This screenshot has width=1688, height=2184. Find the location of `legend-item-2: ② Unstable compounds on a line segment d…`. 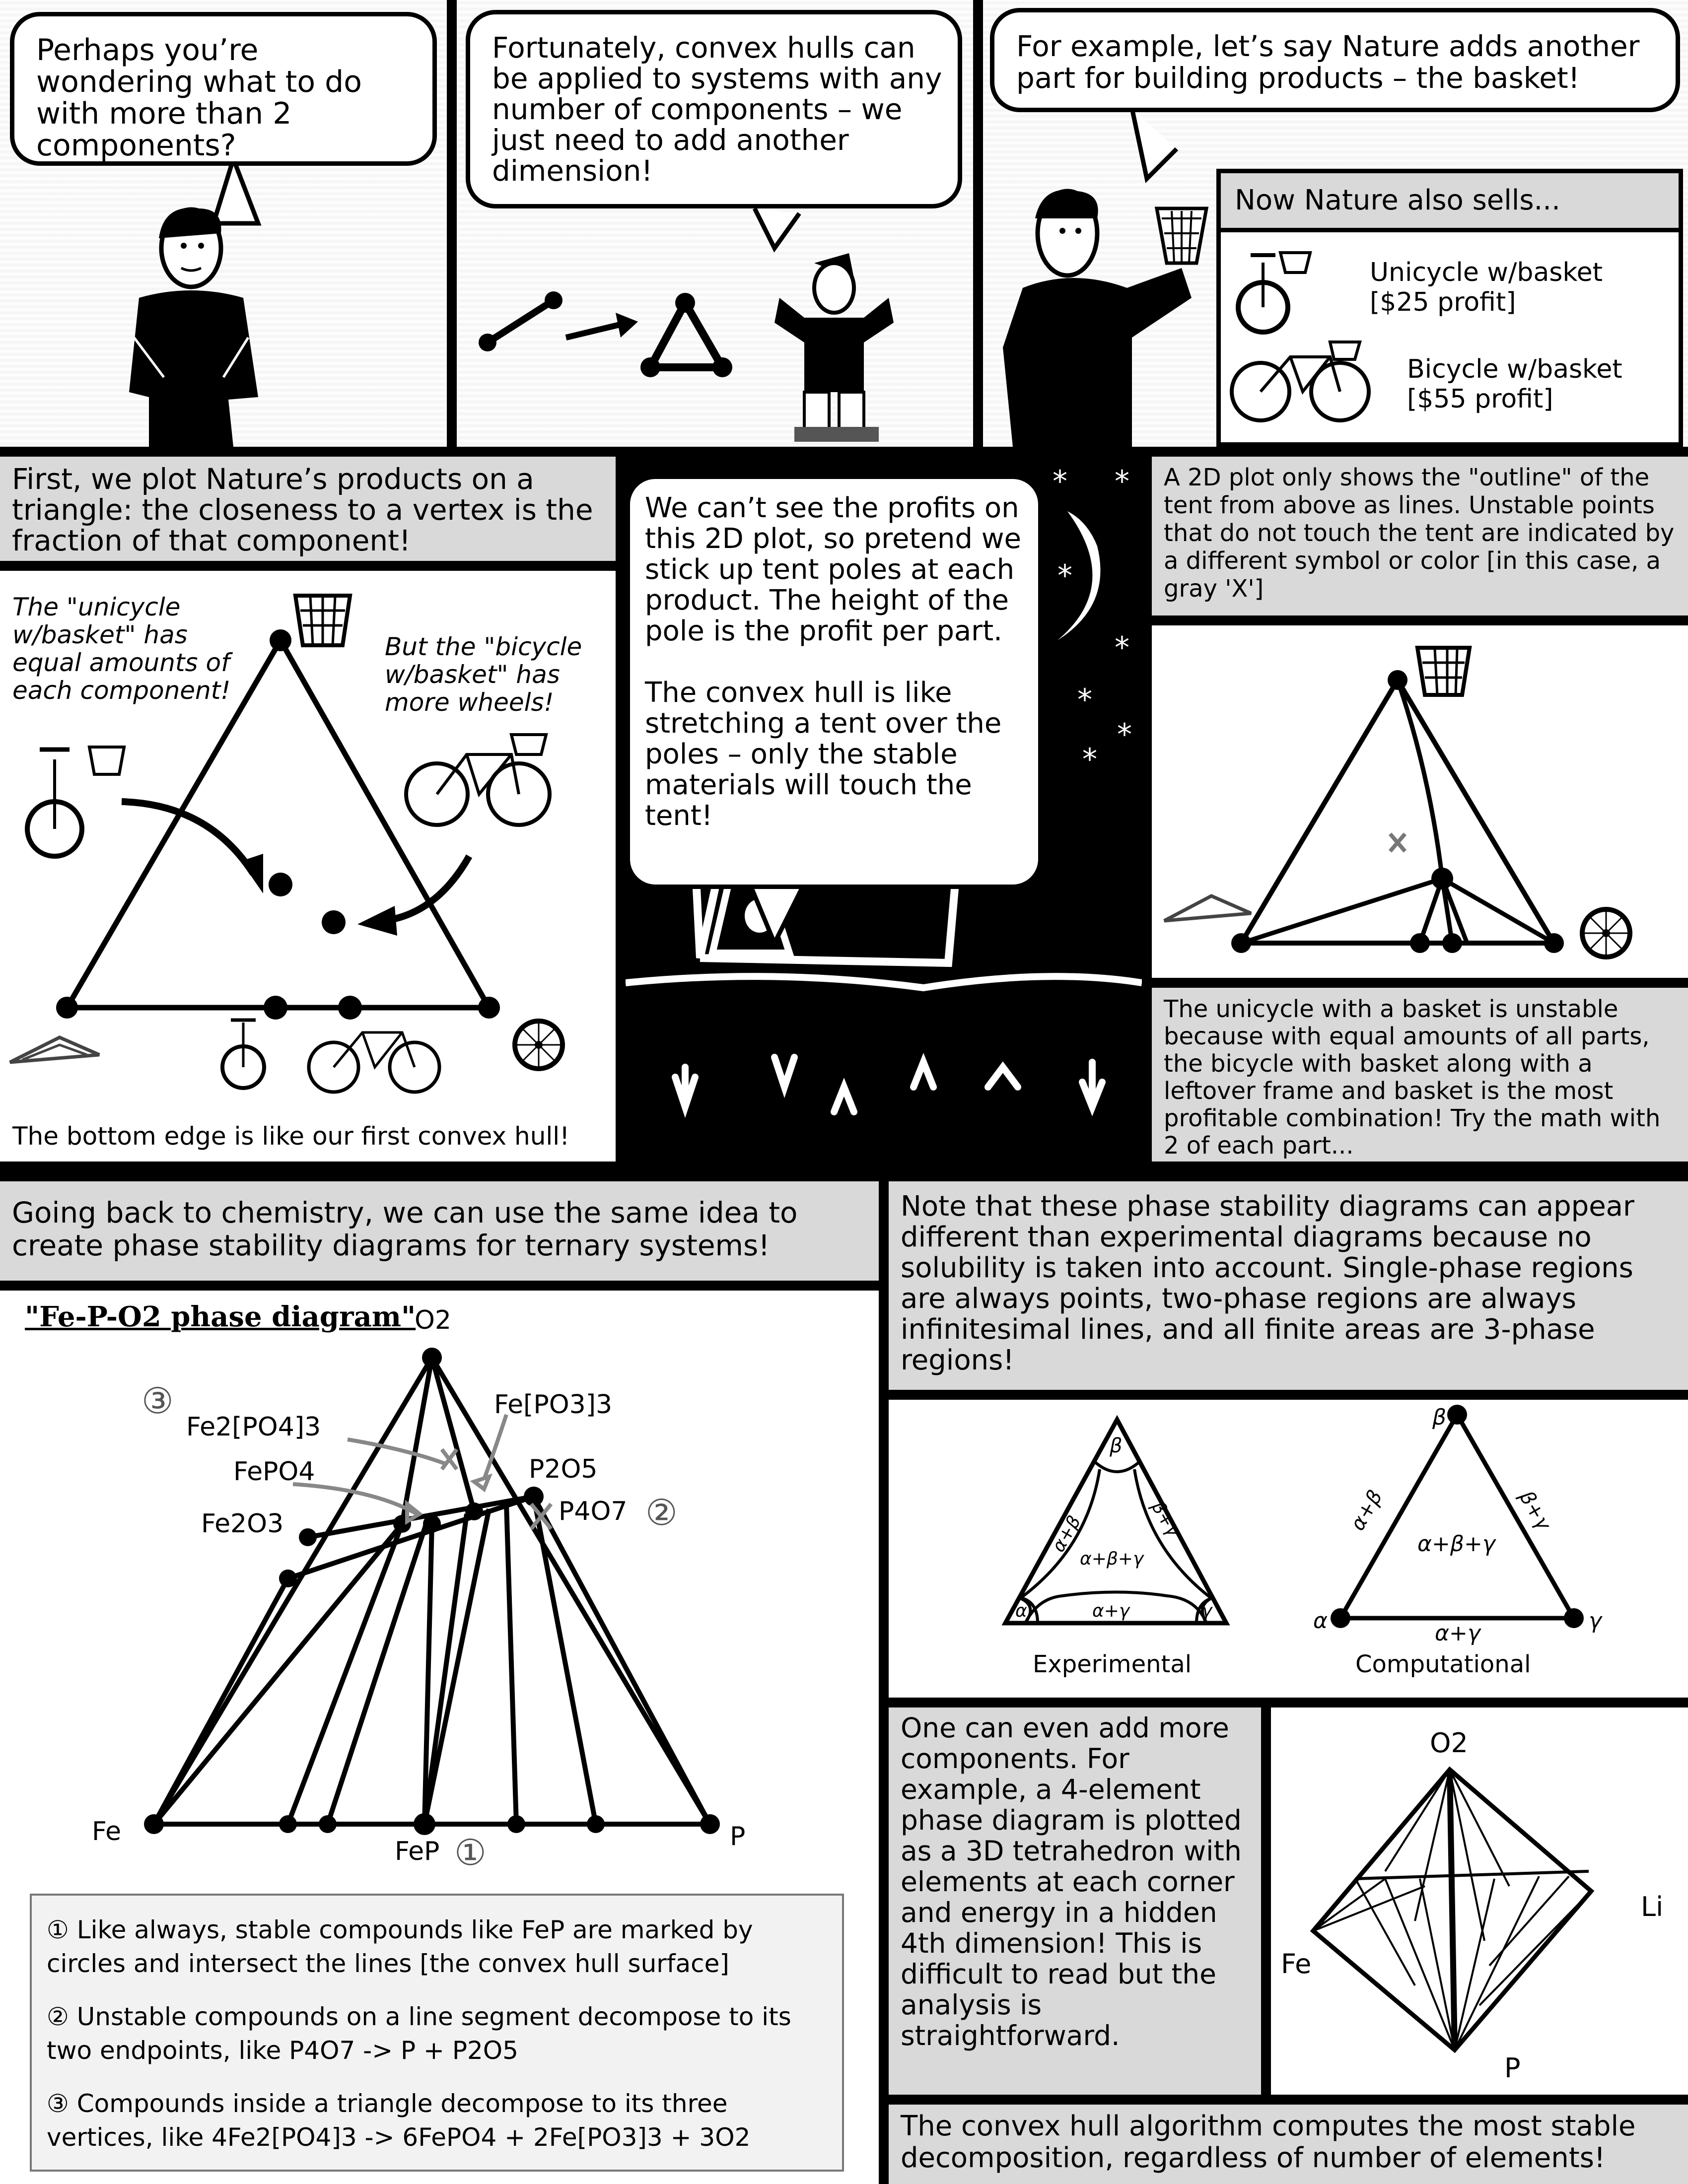

legend-item-2: ② Unstable compounds on a line segment d… is located at coordinates (419, 2033).